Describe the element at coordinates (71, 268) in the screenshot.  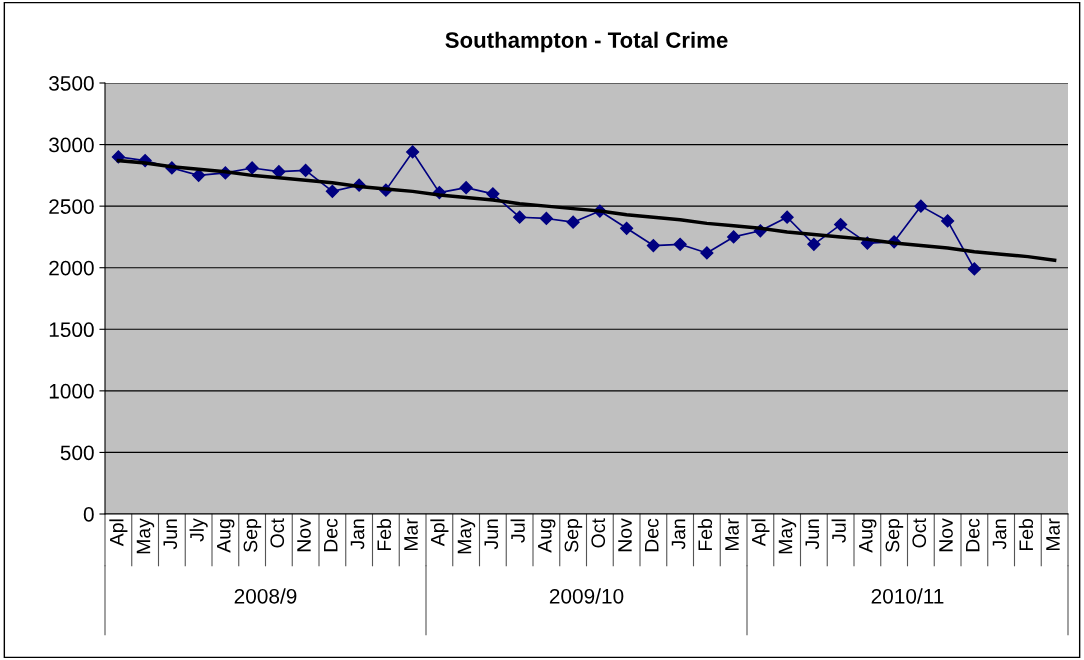
I see `y-tick-label: 2000` at that location.